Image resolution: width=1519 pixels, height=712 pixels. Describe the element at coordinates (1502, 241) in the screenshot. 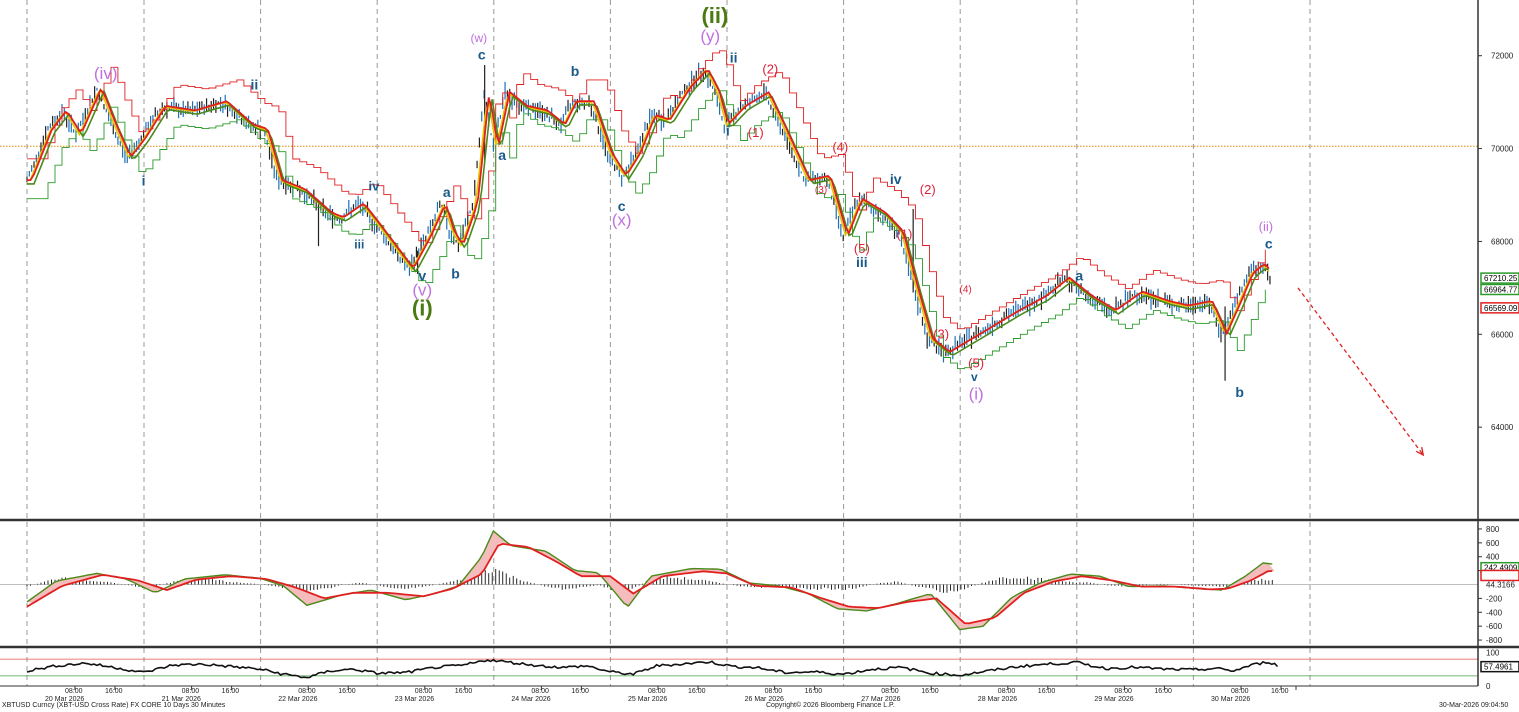

I see `price-tick-label: 68000` at that location.